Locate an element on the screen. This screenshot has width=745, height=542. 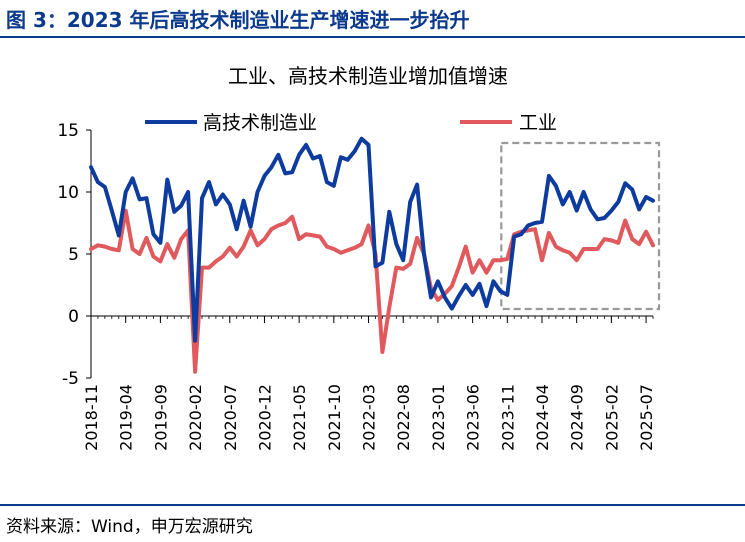
highlight-box-layer is located at coordinates (580, 226).